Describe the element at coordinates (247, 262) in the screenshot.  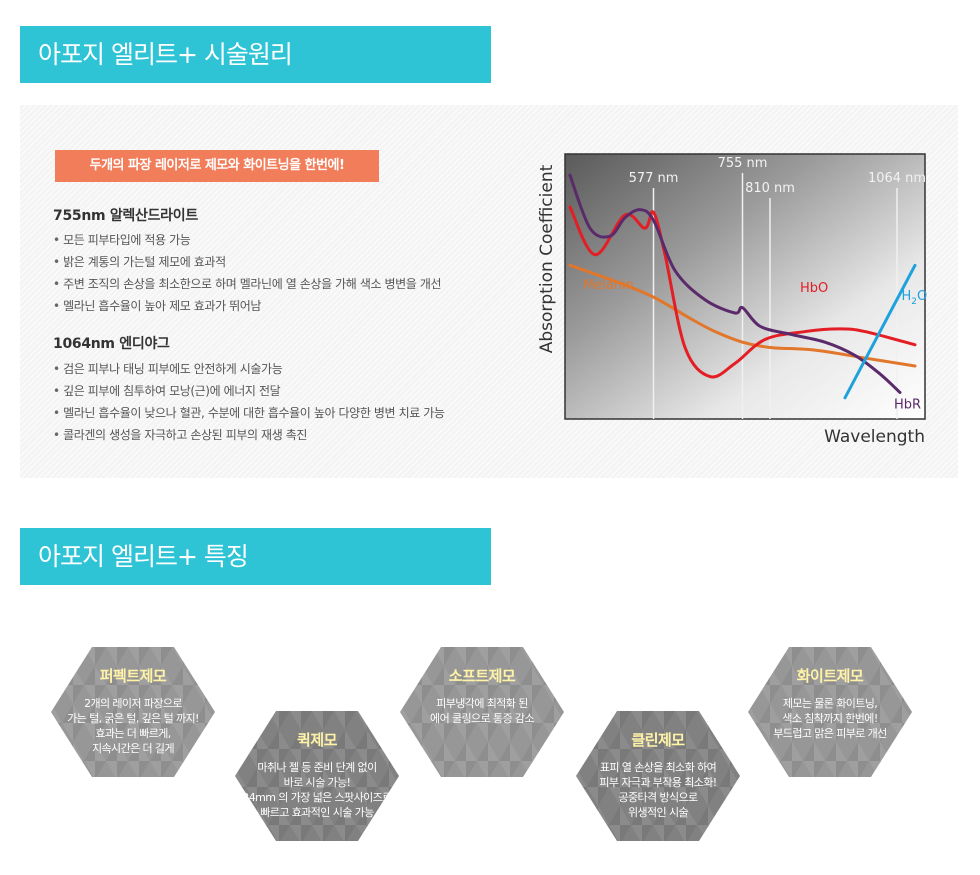
I see `bullet-item: 밝은 계통의 가는털 제모에 효과적` at that location.